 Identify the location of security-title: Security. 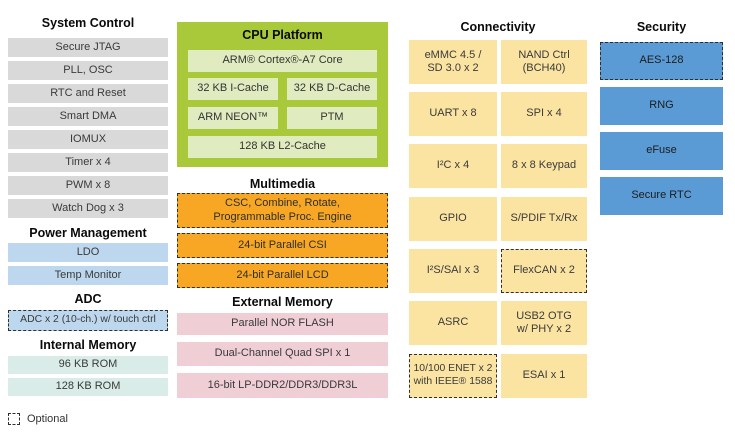
(661, 27).